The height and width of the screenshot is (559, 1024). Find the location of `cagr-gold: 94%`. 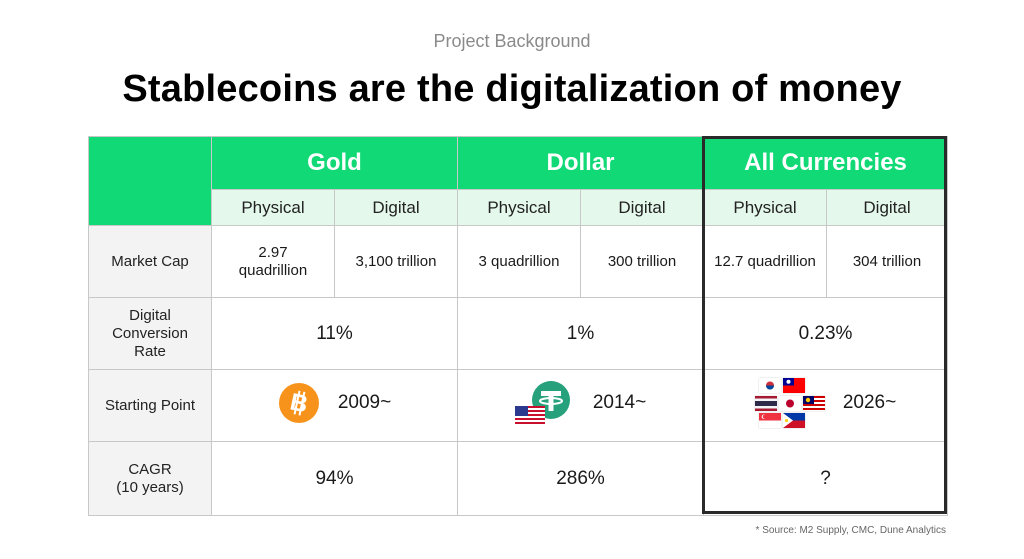

cagr-gold: 94% is located at coordinates (334, 478).